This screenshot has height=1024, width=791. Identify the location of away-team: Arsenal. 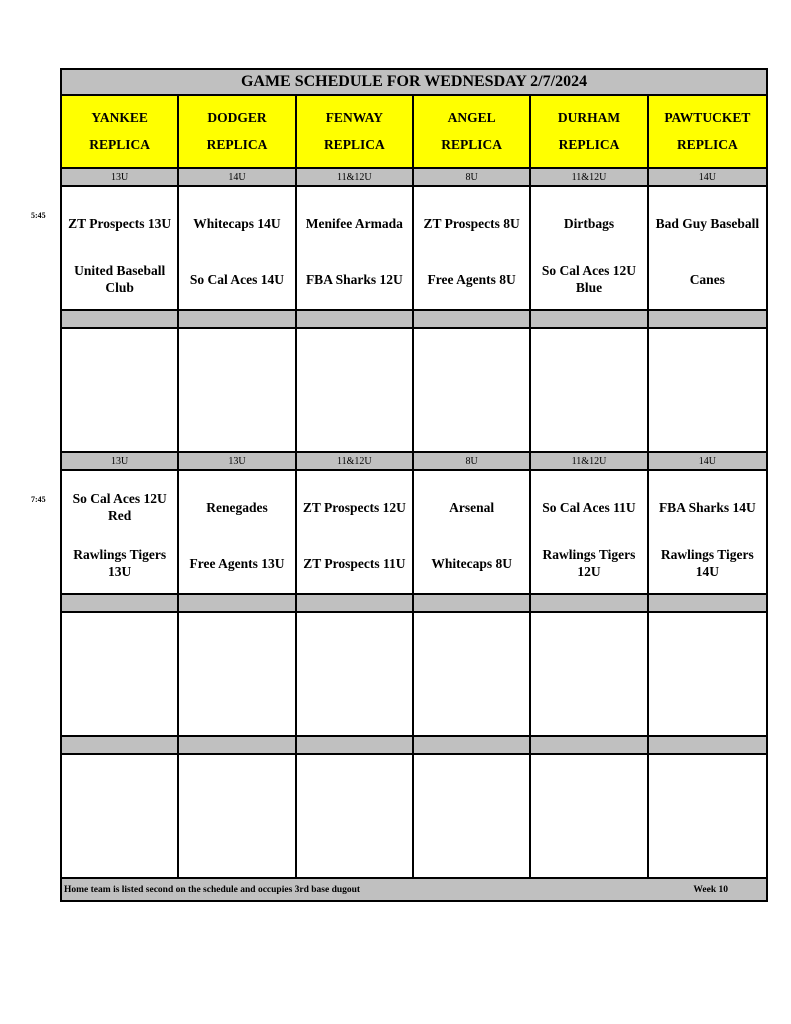
(472, 507).